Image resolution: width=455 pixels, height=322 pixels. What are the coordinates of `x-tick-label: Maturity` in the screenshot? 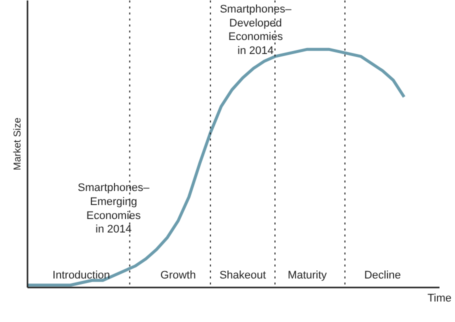 It's located at (308, 276).